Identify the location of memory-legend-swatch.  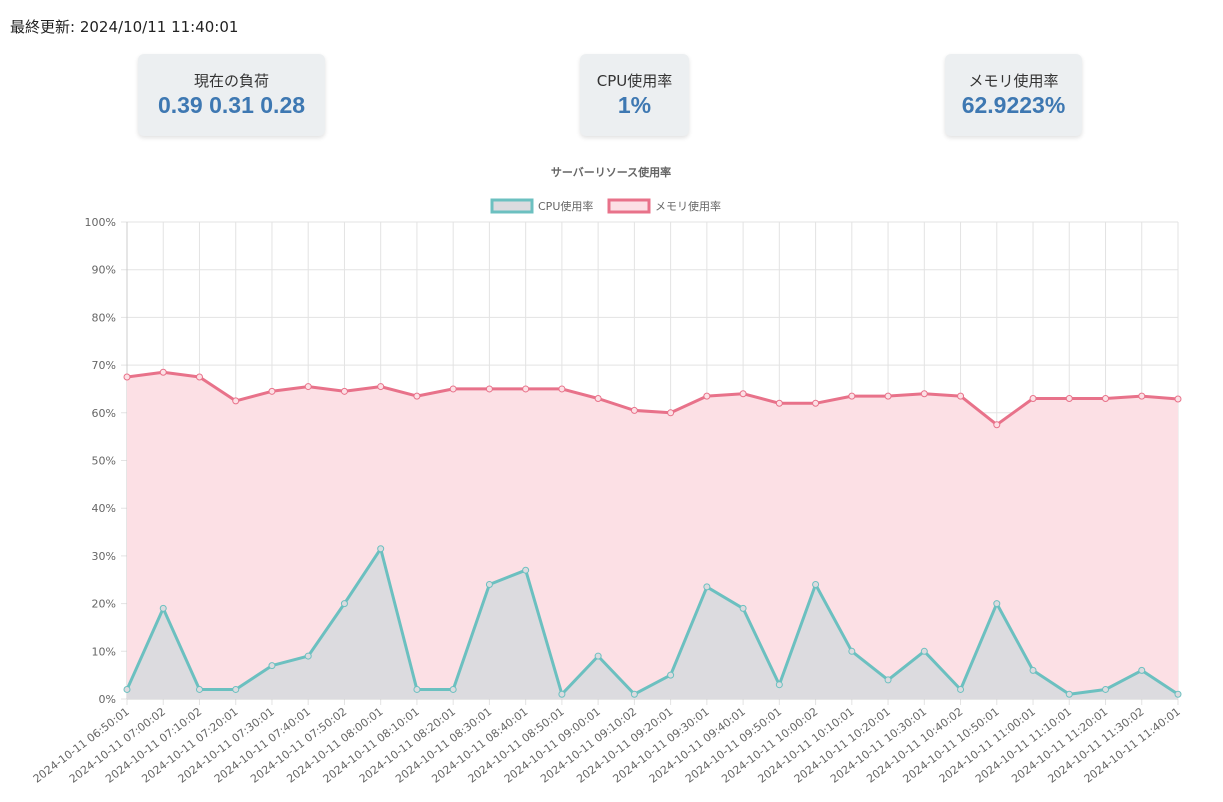
(629, 206).